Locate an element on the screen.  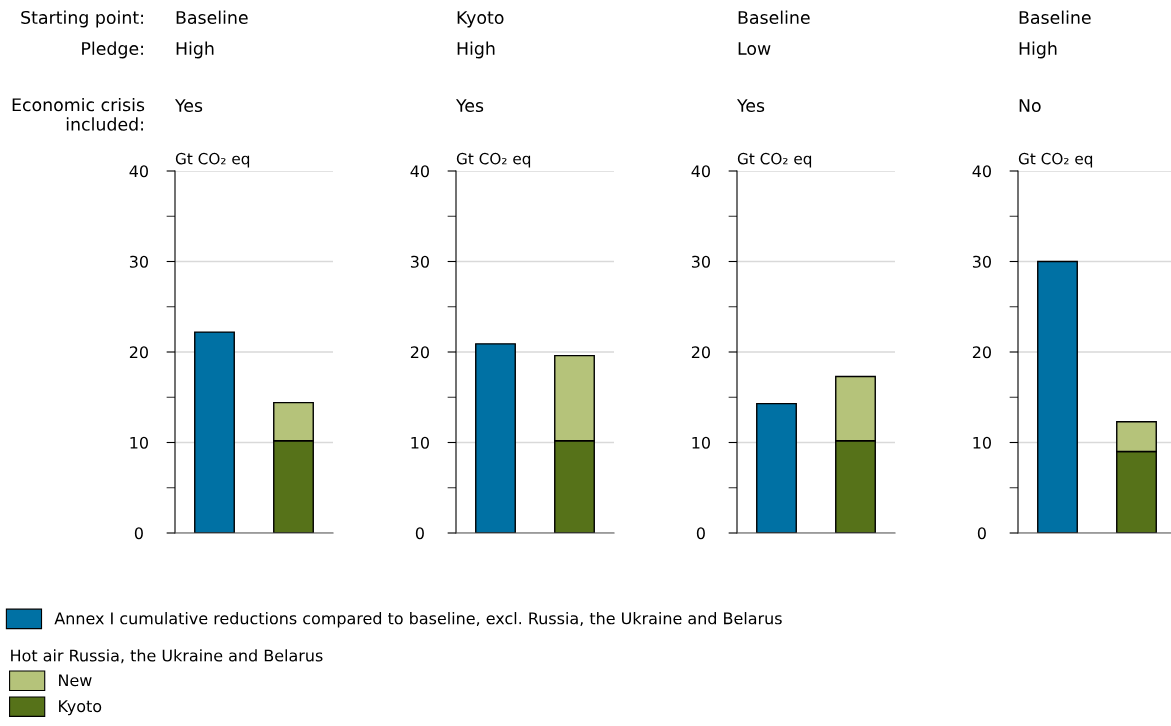
text: No is located at coordinates (1030, 106).